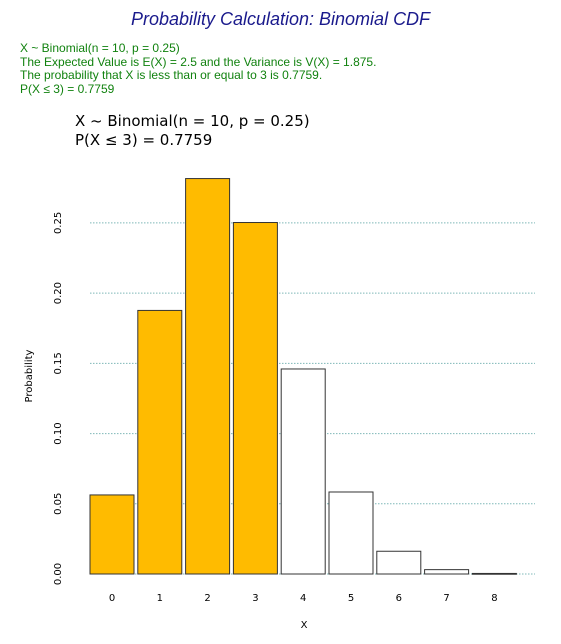 Image resolution: width=561 pixels, height=644 pixels. Describe the element at coordinates (280, 19) in the screenshot. I see `page-title: Probability Calculation: Binomial CDF` at that location.